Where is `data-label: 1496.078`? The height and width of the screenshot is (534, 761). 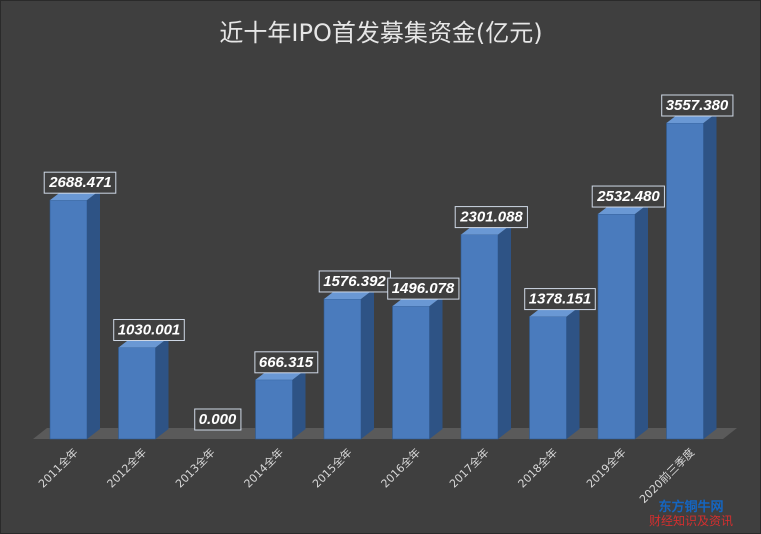
data-label: 1496.078 is located at coordinates (423, 288).